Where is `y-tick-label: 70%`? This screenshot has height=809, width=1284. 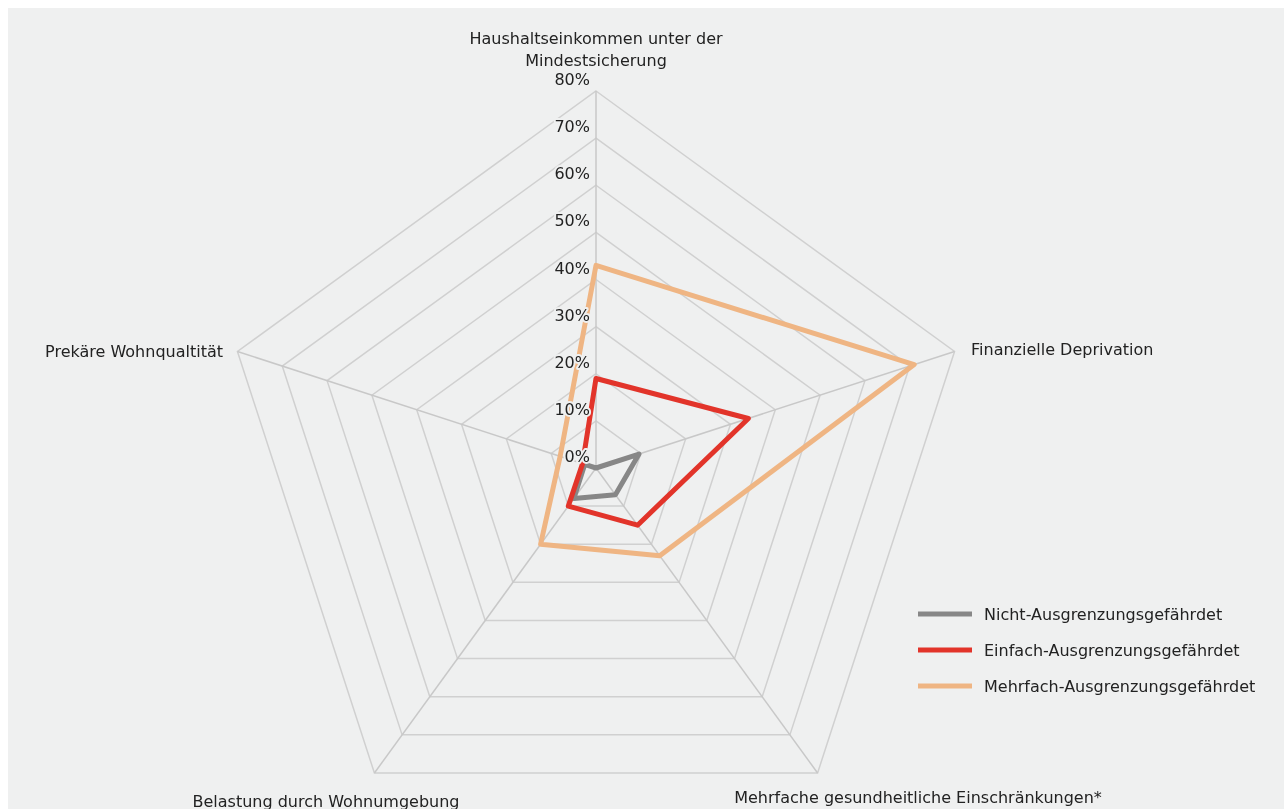 y-tick-label: 70% is located at coordinates (572, 127).